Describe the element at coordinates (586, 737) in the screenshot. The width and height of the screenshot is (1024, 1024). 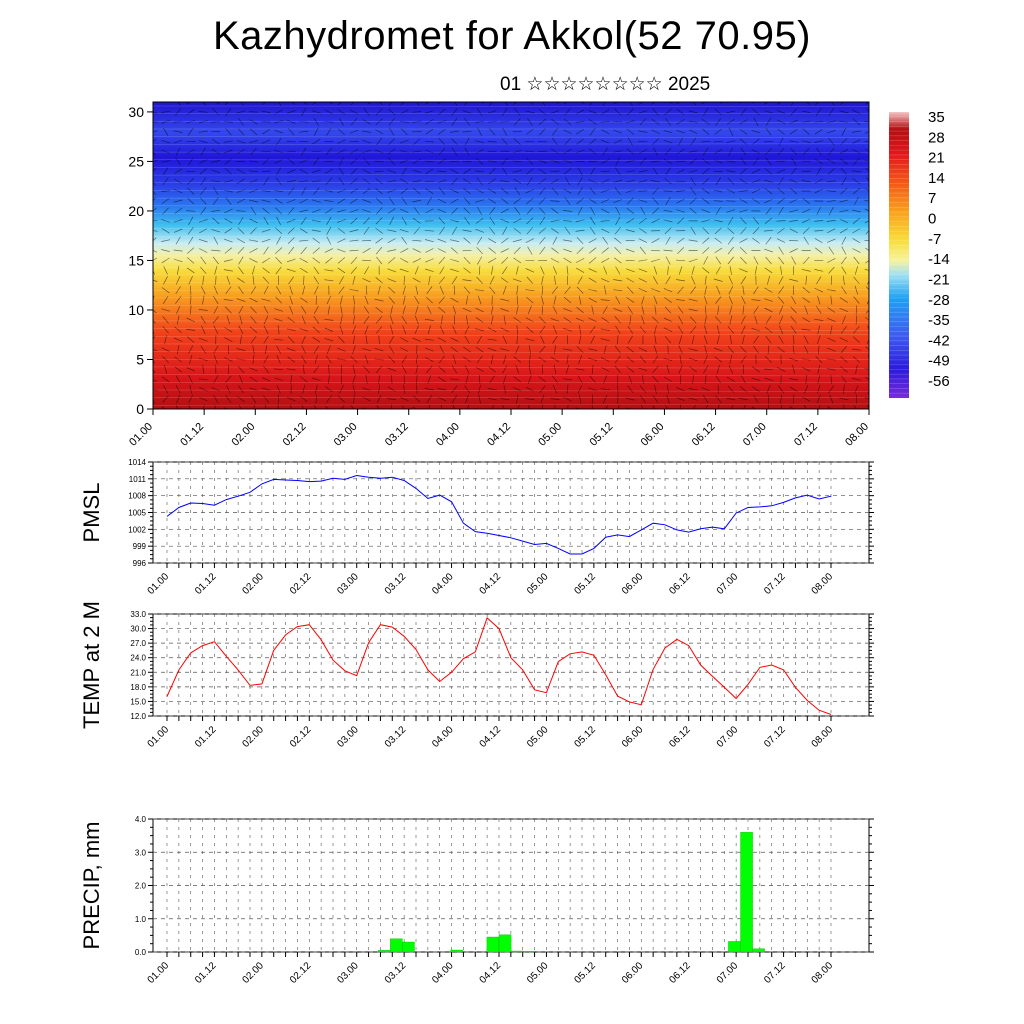
I see `x-tick-label: 05.12` at that location.